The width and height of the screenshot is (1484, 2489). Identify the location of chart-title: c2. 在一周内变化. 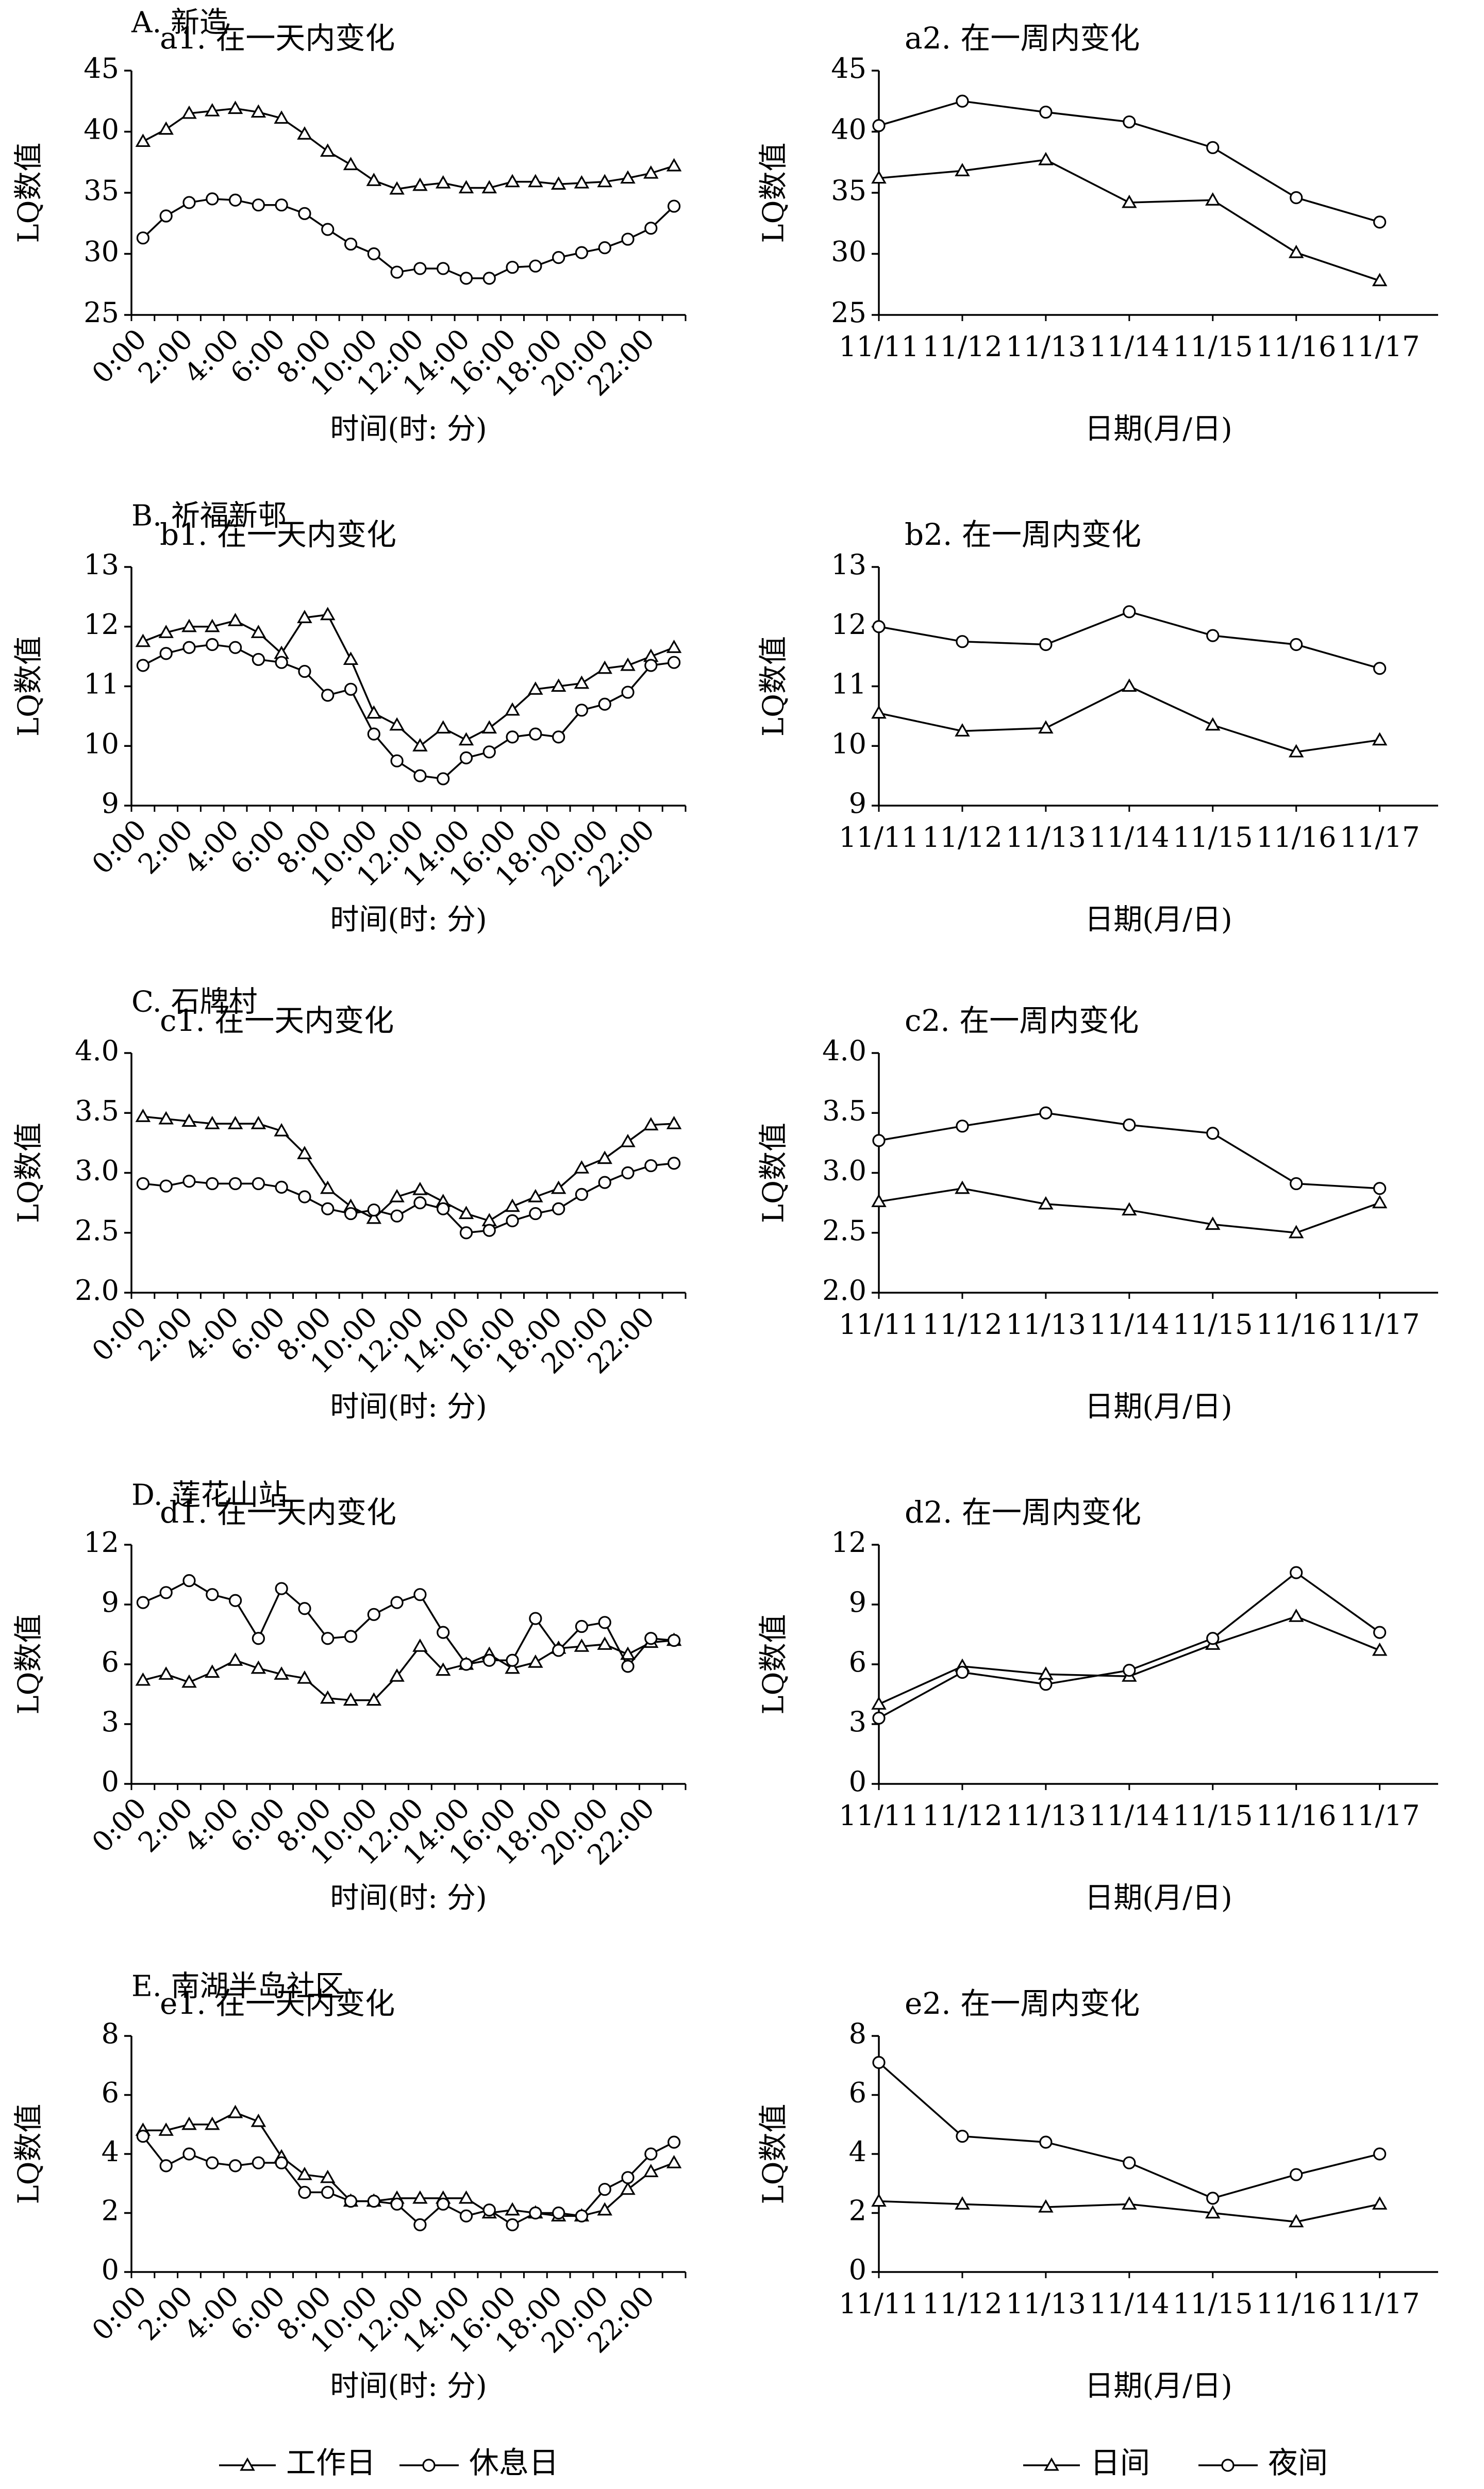
(1022, 1020).